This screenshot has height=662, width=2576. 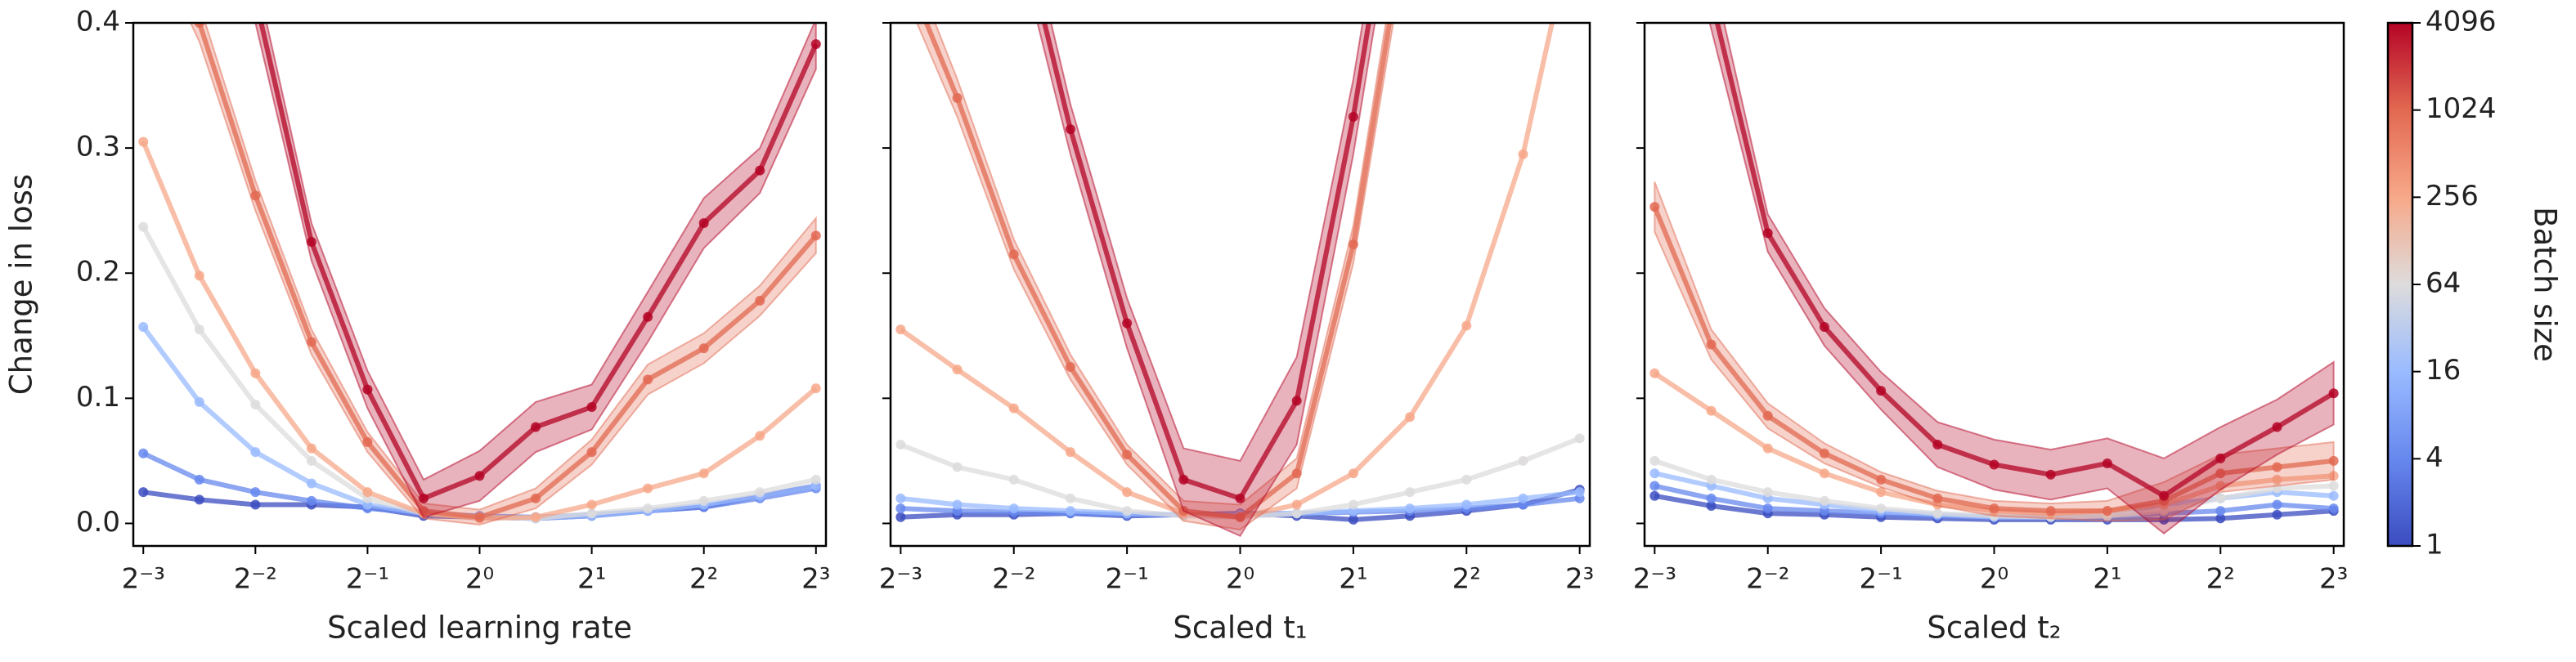 I want to click on y-tick-label: 0.4, so click(x=98, y=22).